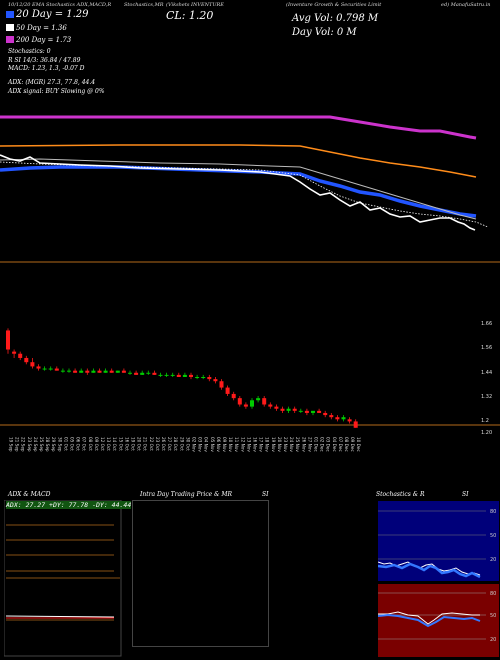  Describe the element at coordinates (169, 444) in the screenshot. I see `date-tick-label: 27 Oct` at that location.